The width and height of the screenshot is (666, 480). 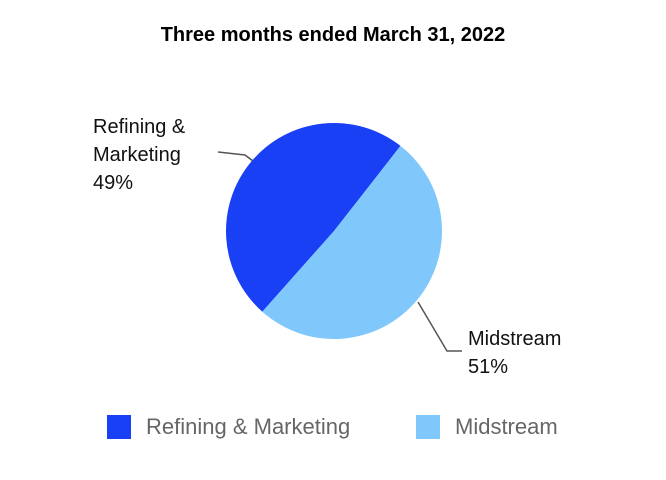 I want to click on leader-line, so click(x=439, y=326).